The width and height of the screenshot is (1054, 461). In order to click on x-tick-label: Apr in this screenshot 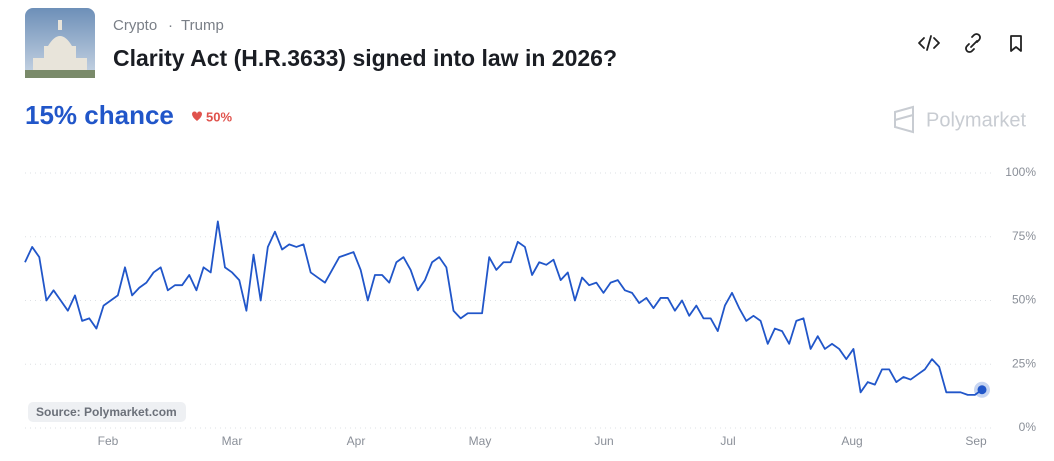, I will do `click(356, 441)`.